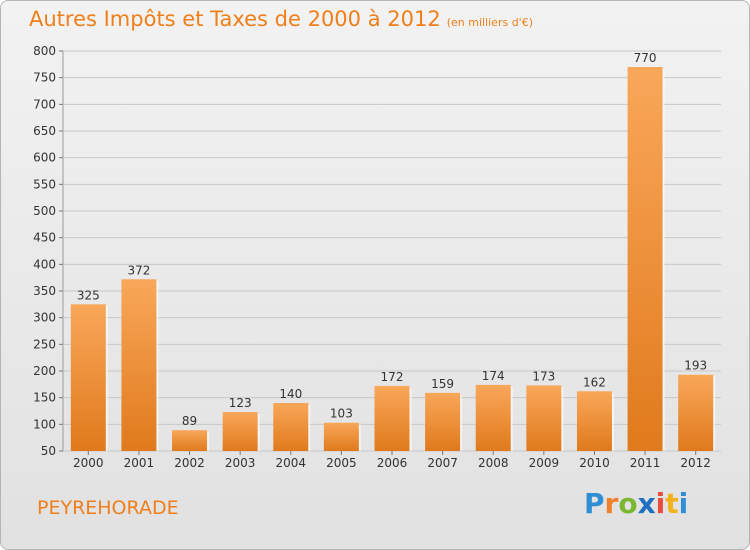 This screenshot has width=750, height=550. I want to click on x-tick-label: 2005, so click(341, 463).